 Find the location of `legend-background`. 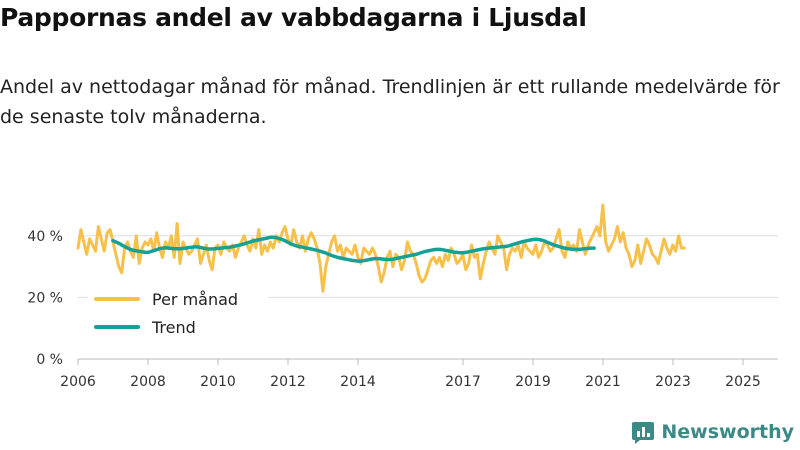

legend-background is located at coordinates (178, 312).